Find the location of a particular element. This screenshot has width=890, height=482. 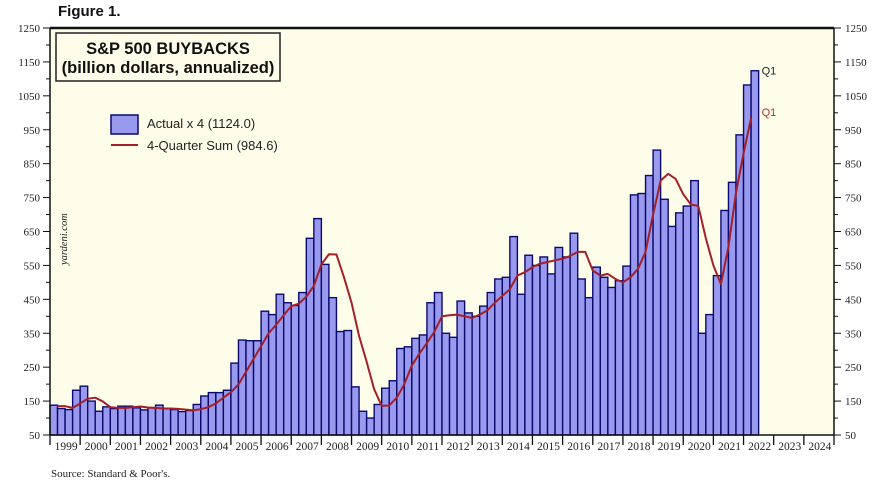

x-tick-year: 1999 is located at coordinates (66, 447).